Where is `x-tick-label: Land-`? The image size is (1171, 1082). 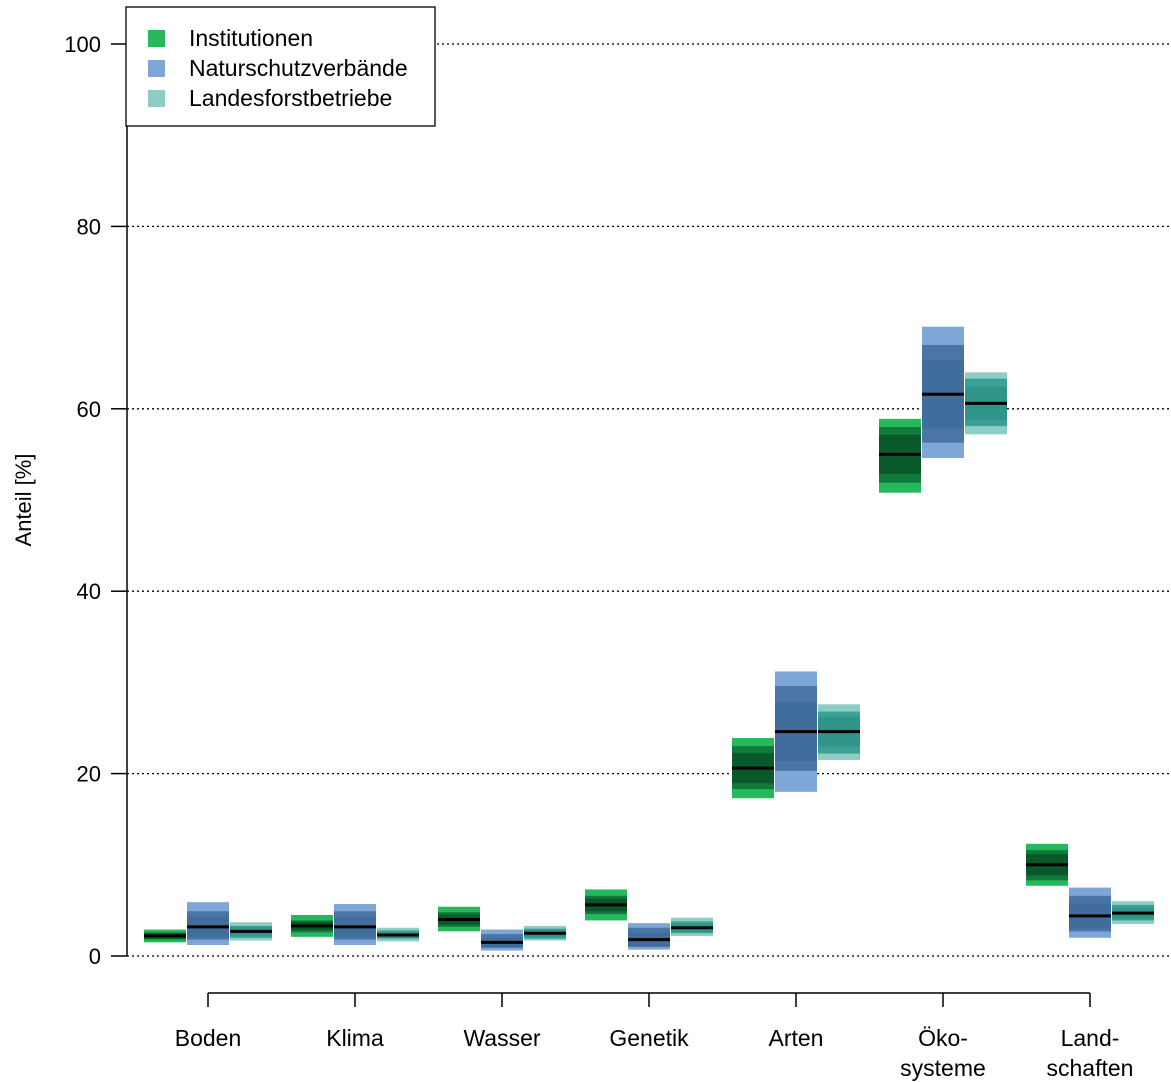
x-tick-label: Land- is located at coordinates (1090, 1038).